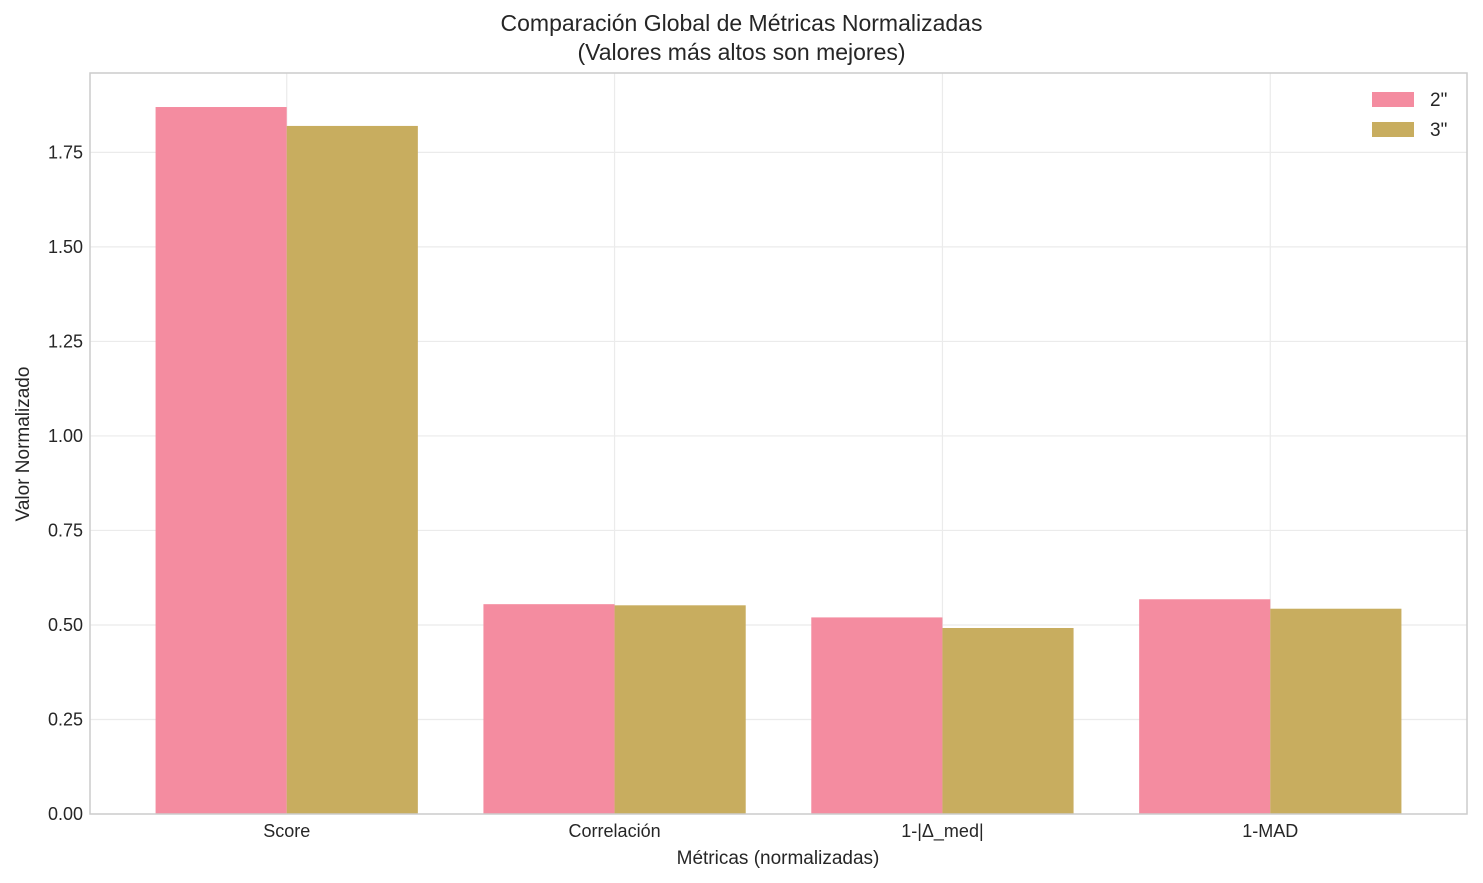 The height and width of the screenshot is (883, 1483). What do you see at coordinates (65, 814) in the screenshot?
I see `y-tick-label: 0.00` at bounding box center [65, 814].